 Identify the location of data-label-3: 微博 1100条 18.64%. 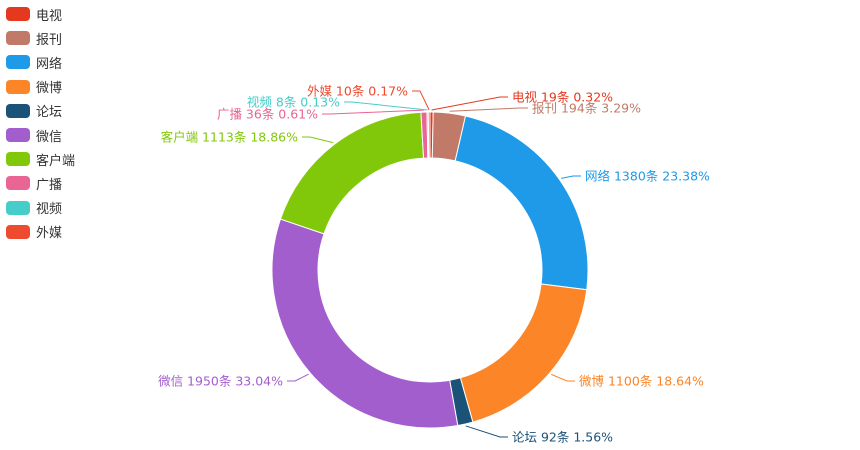
(641, 381).